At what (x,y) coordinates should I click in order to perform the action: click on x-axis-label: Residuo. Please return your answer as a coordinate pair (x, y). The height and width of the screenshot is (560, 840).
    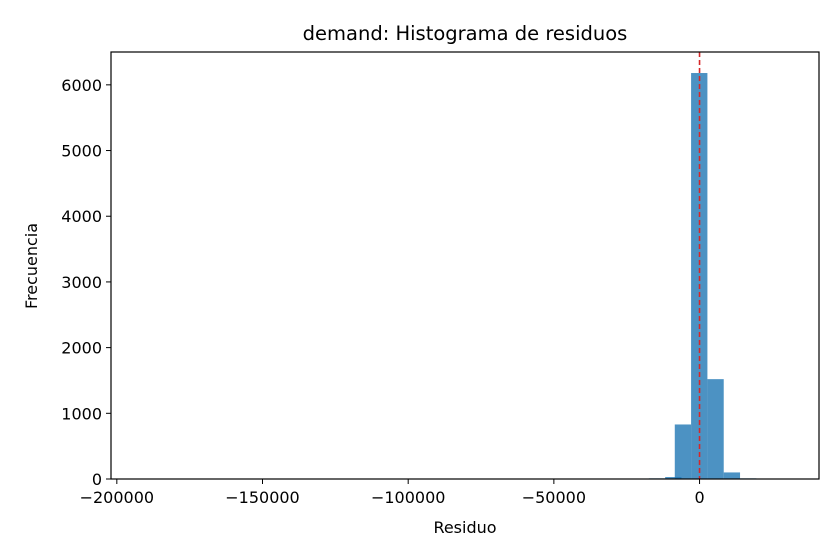
    Looking at the image, I should click on (464, 527).